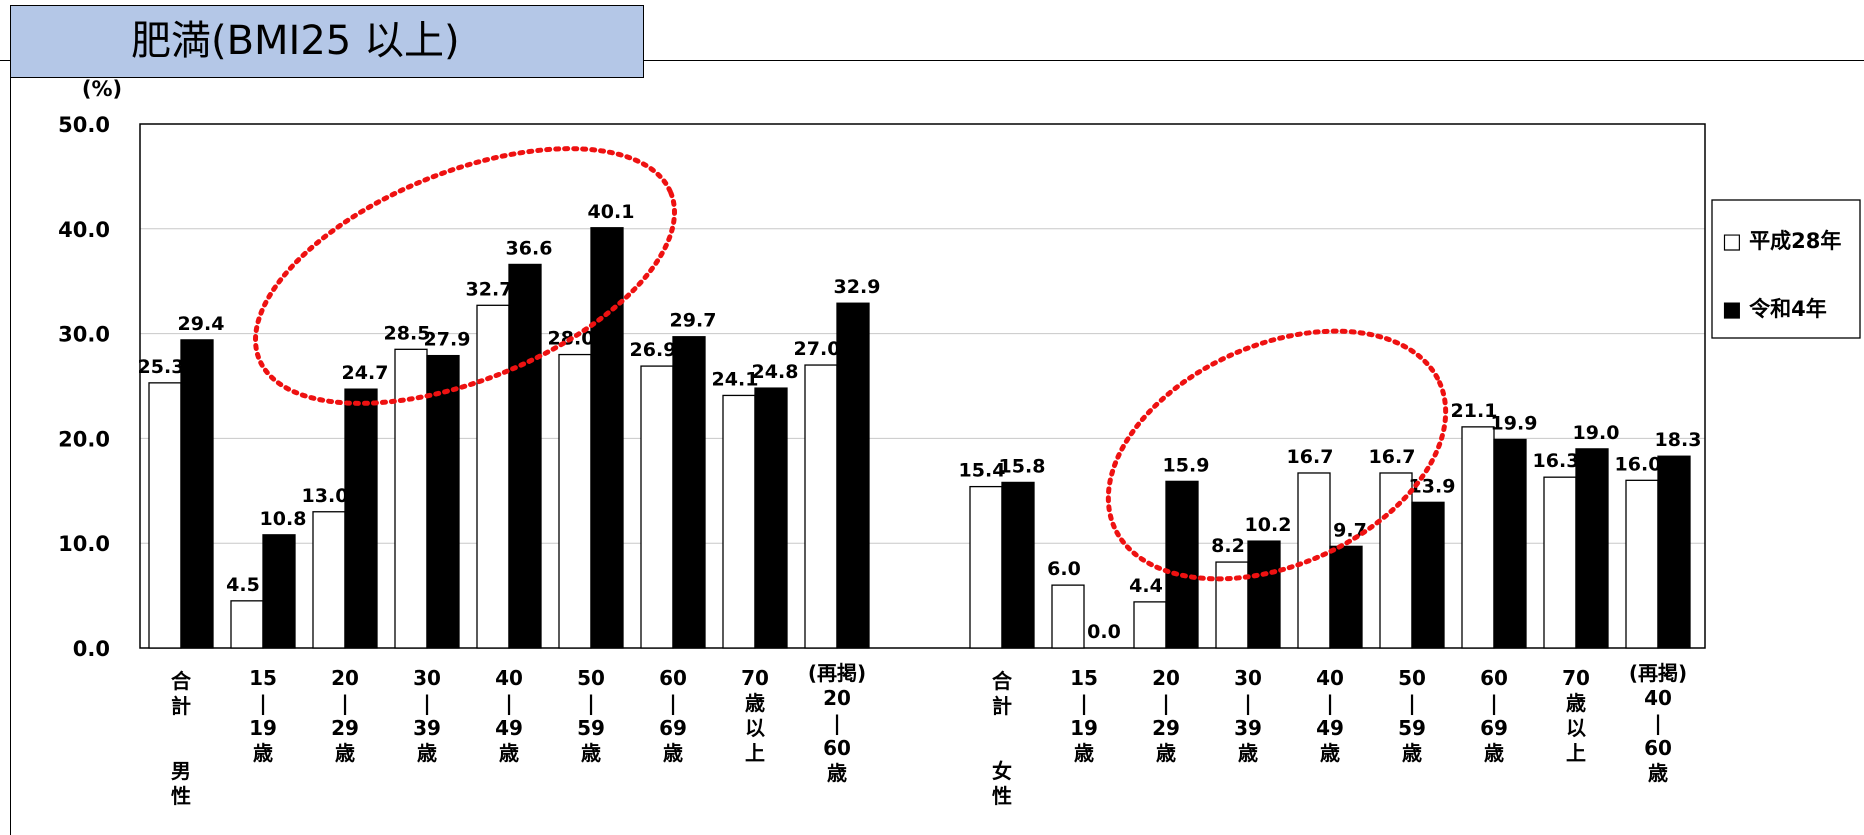  I want to click on legend-box, so click(1786, 269).